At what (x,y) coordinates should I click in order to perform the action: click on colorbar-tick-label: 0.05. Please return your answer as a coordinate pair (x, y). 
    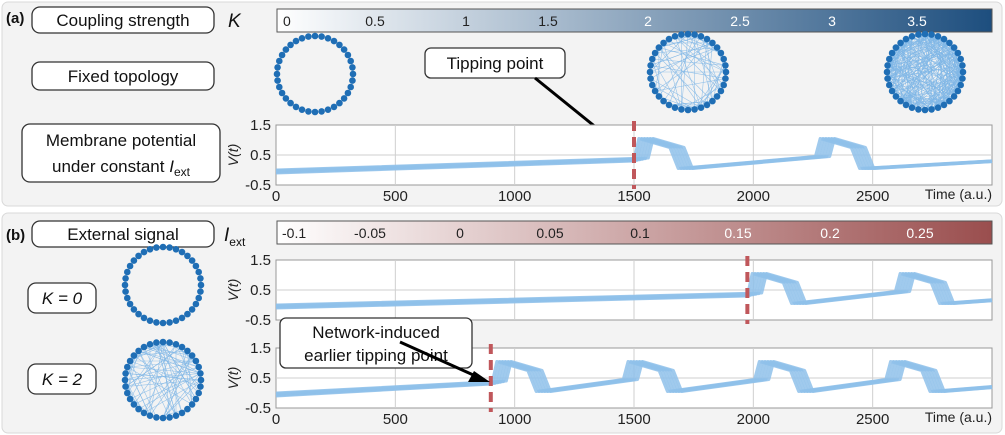
    Looking at the image, I should click on (549, 233).